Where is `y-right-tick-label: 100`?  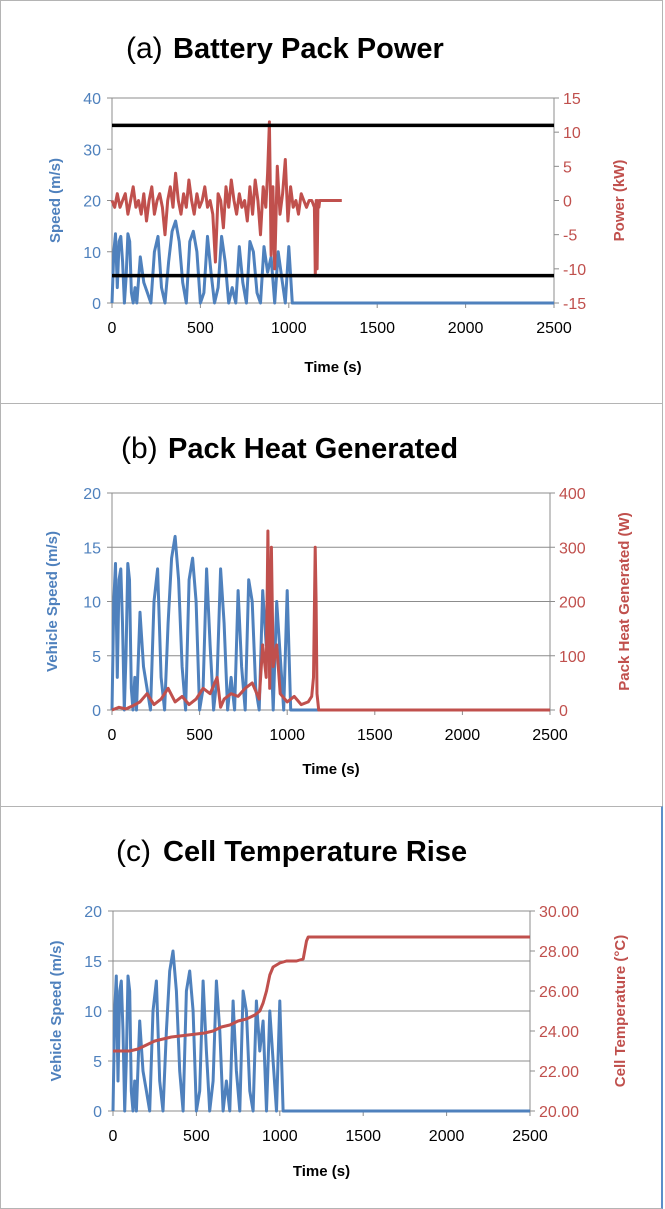 y-right-tick-label: 100 is located at coordinates (572, 657).